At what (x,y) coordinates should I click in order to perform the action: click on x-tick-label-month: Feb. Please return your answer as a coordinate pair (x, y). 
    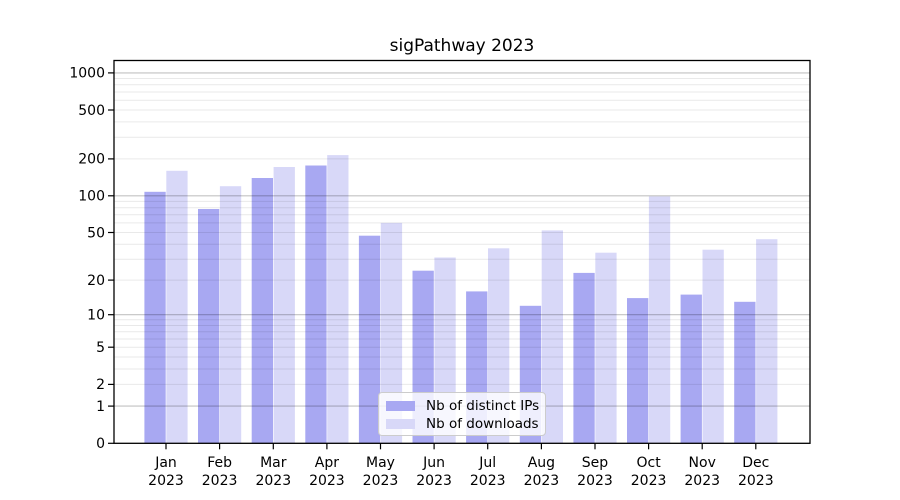
    Looking at the image, I should click on (219, 463).